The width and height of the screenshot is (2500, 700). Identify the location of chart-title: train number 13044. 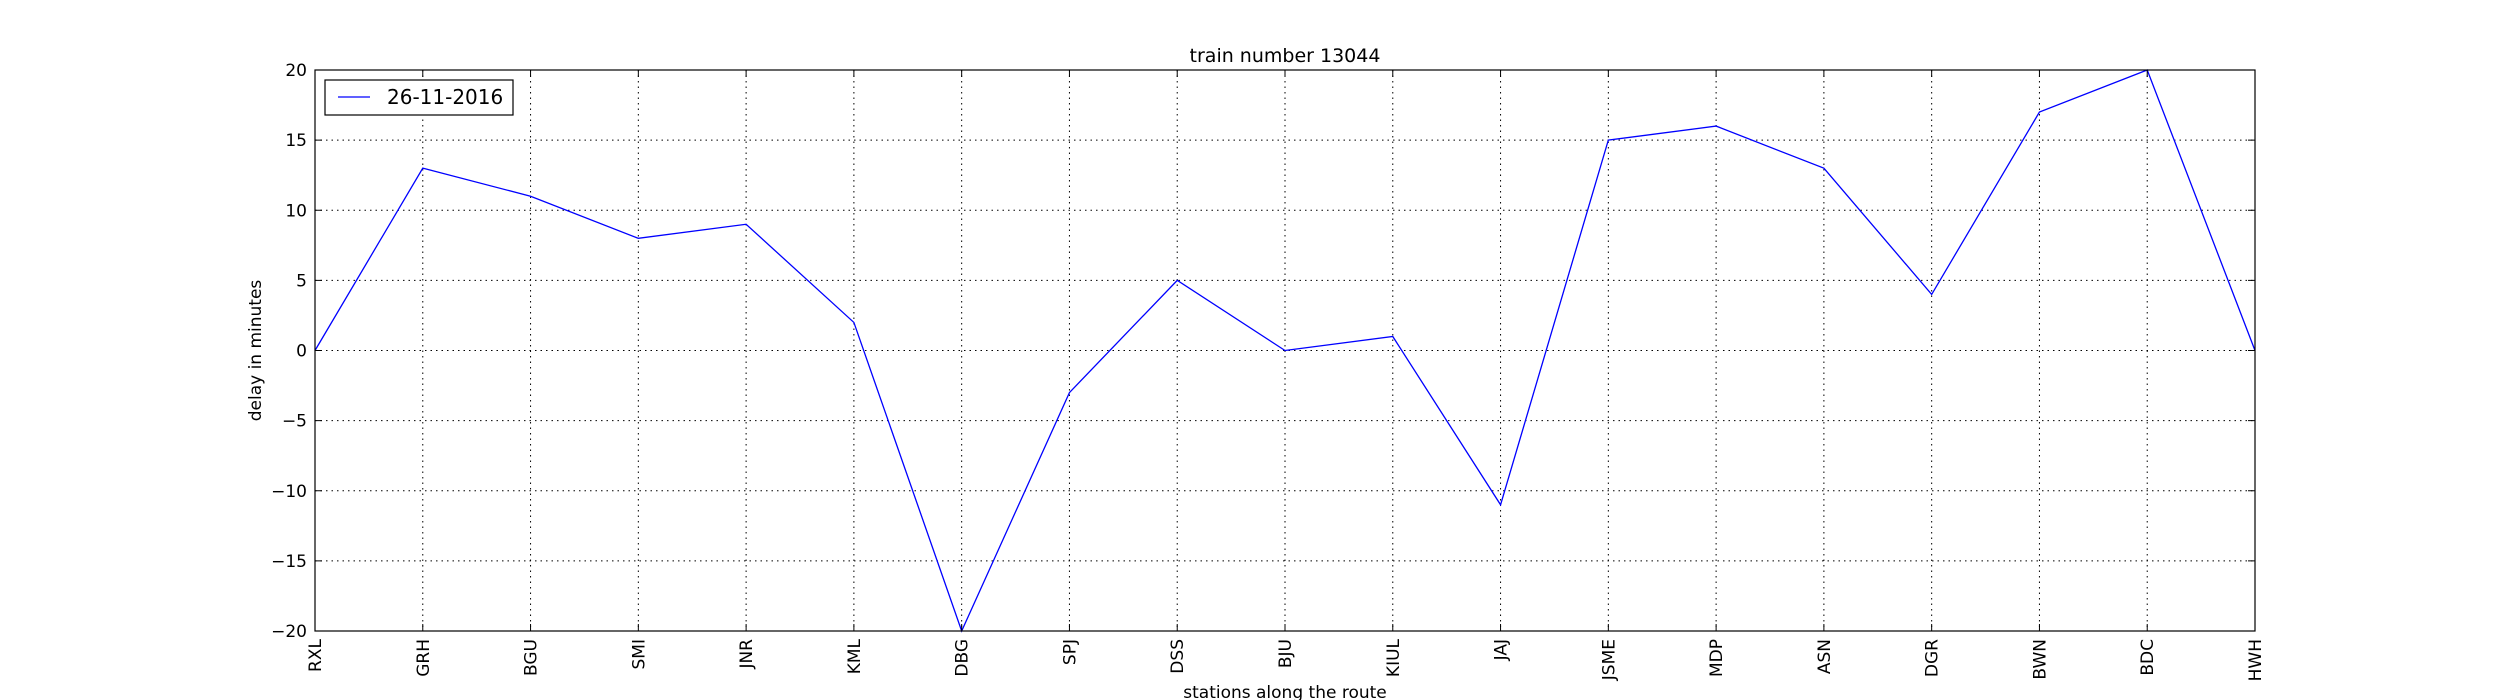
(1285, 56).